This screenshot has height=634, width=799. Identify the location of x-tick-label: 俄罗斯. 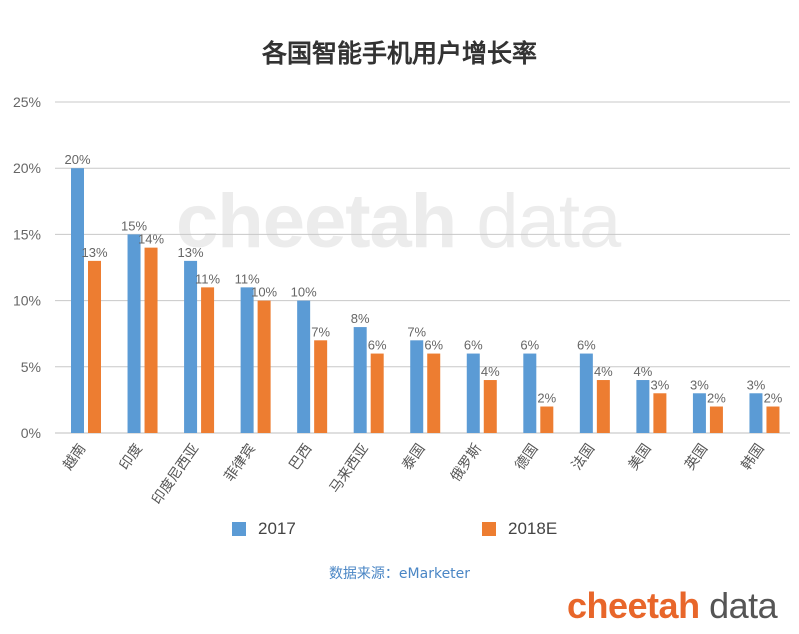
(466, 463).